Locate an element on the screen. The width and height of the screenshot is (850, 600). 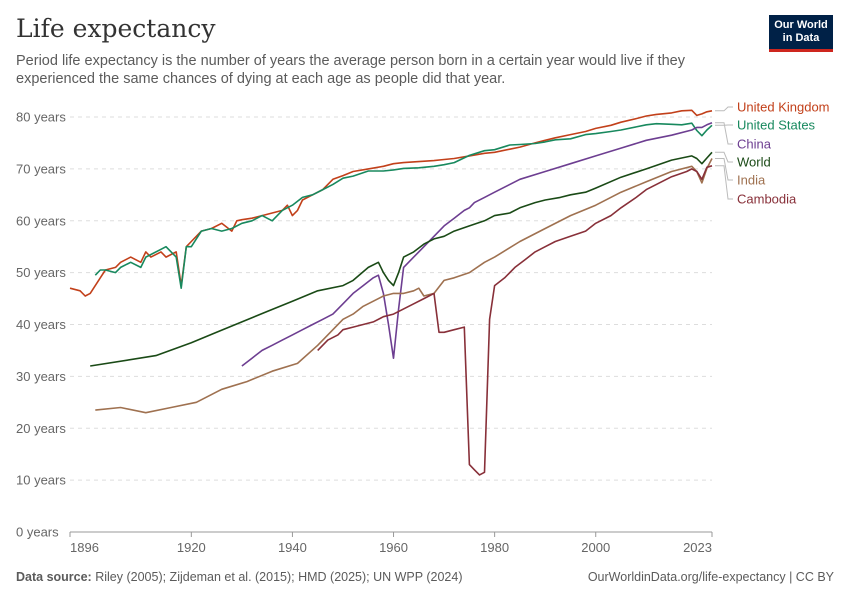
legend-connector-world is located at coordinates (724, 157).